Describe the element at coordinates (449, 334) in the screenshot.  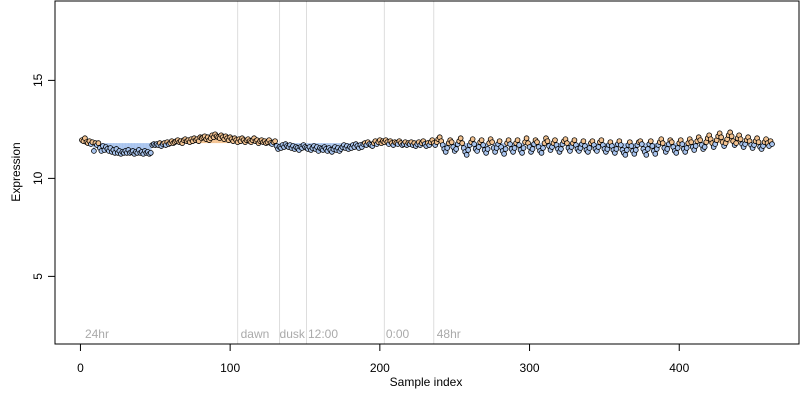
I see `annotation-label: 48hr` at that location.